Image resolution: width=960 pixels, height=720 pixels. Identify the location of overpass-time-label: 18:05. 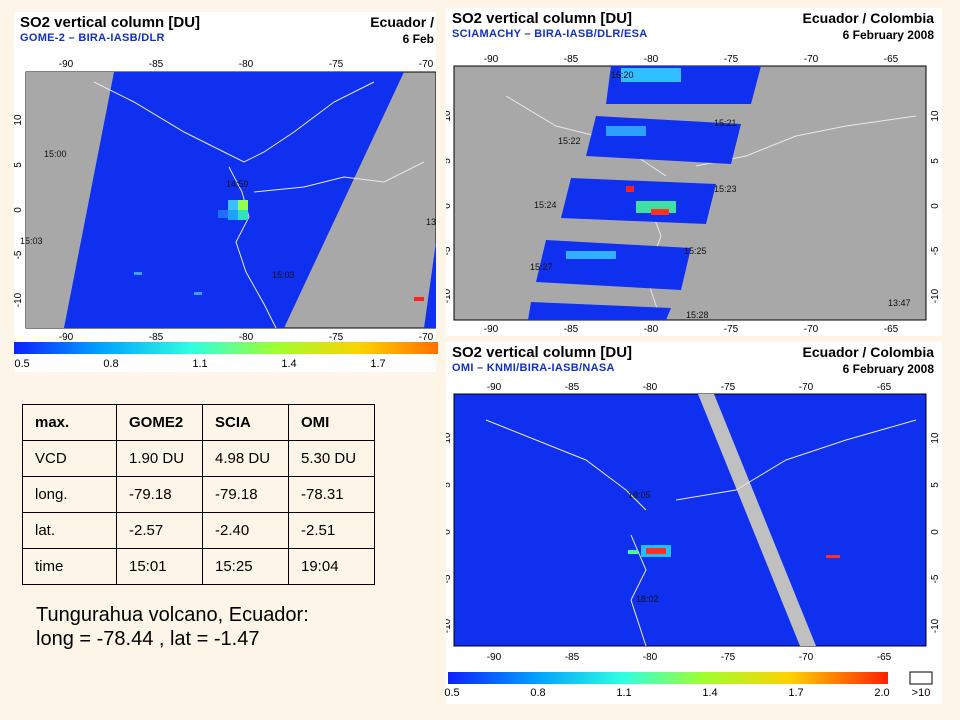
(639, 495).